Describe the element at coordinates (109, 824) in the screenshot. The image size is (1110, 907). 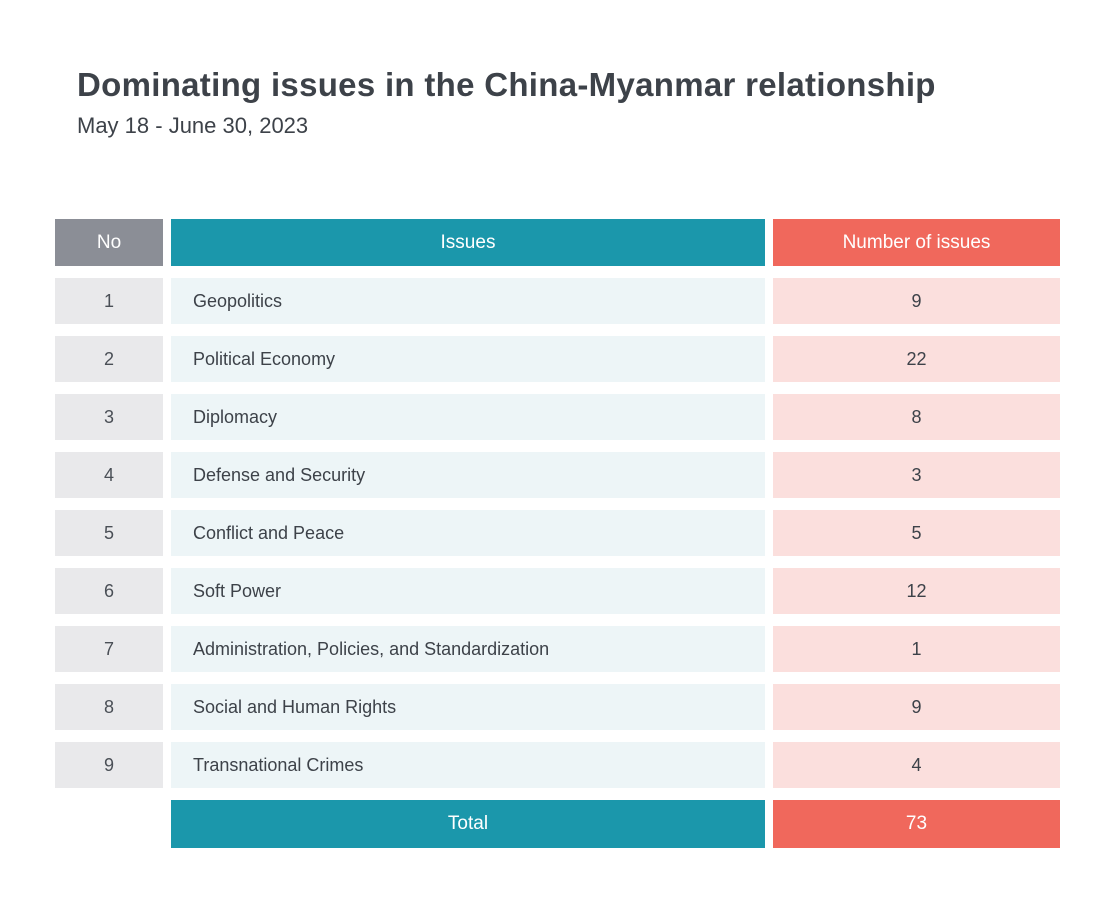
I see `total-spacer` at that location.